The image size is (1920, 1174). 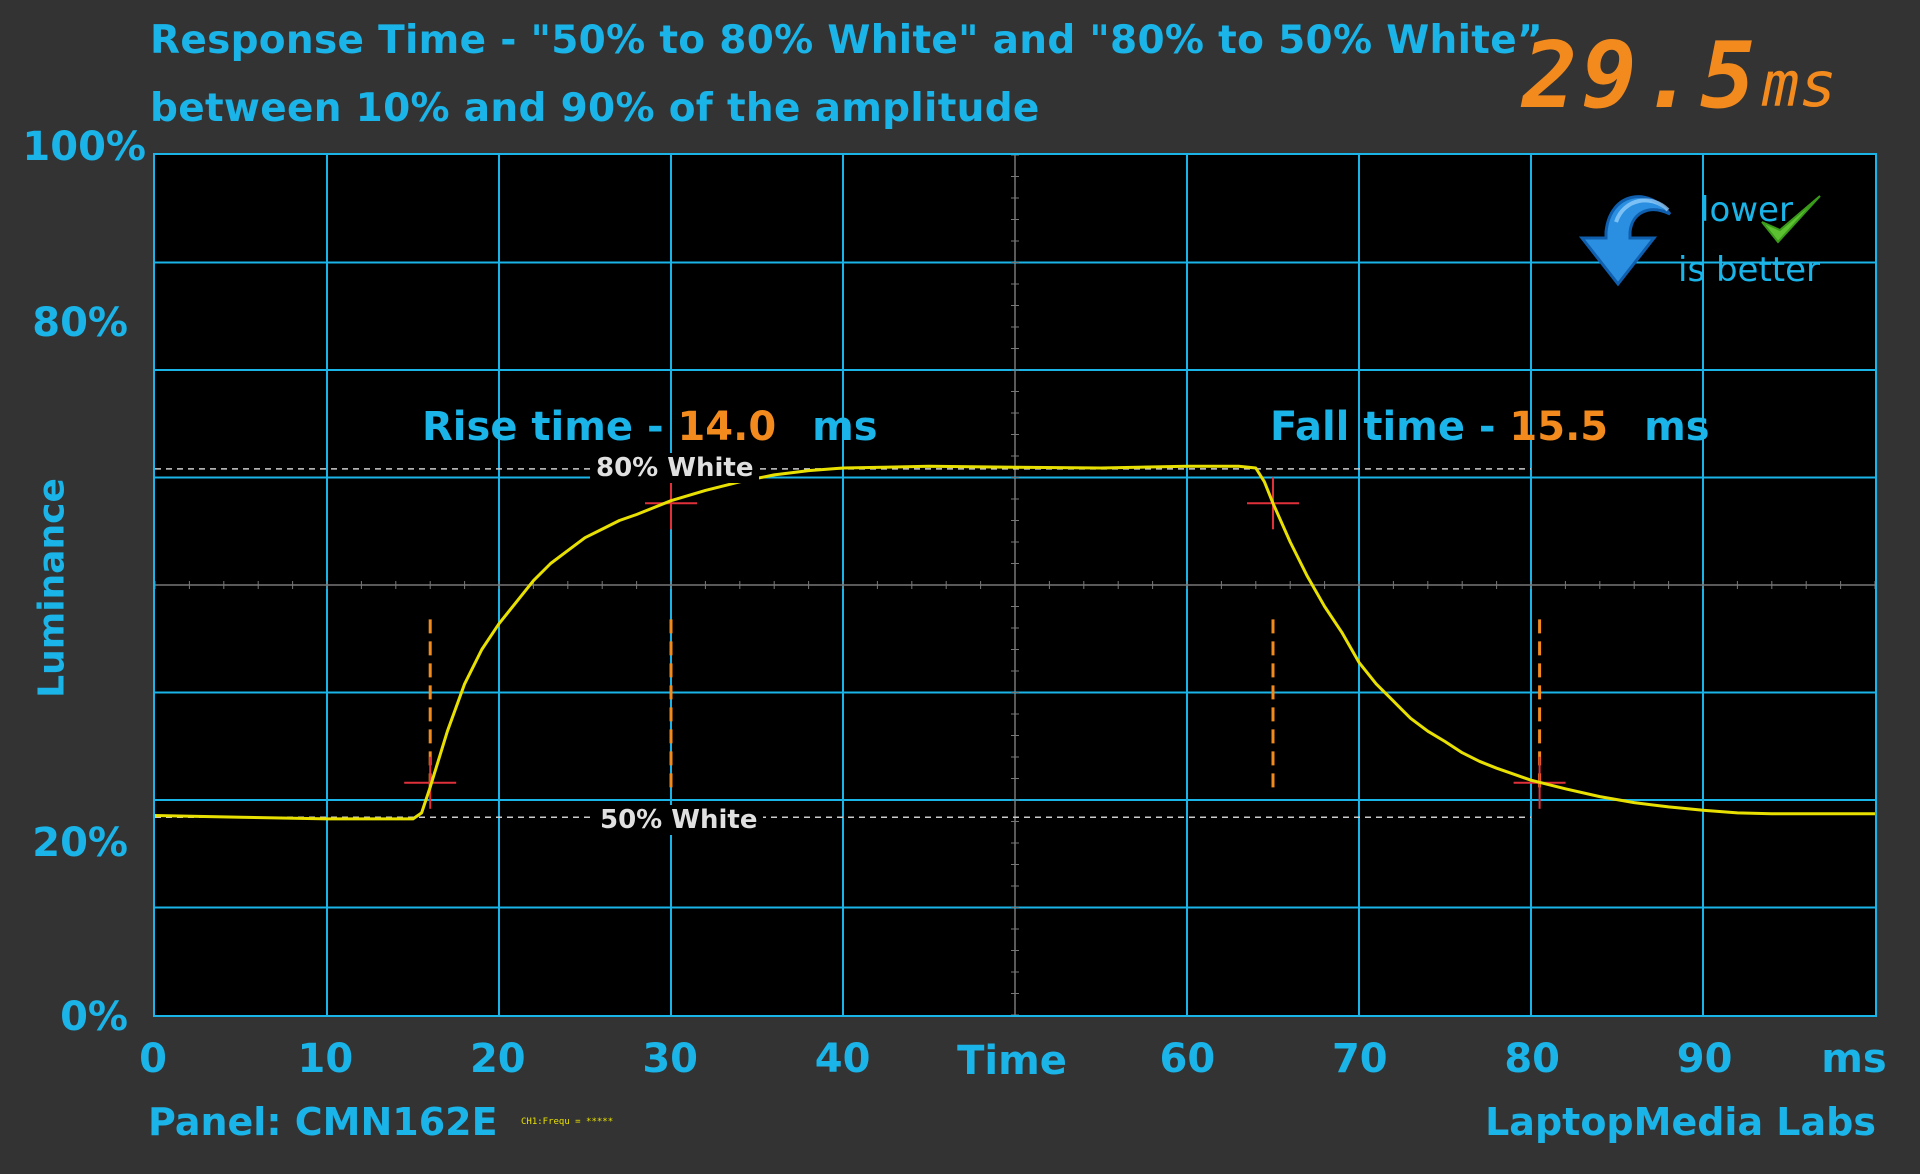 I want to click on x-tick-label: 10, so click(x=325, y=1059).